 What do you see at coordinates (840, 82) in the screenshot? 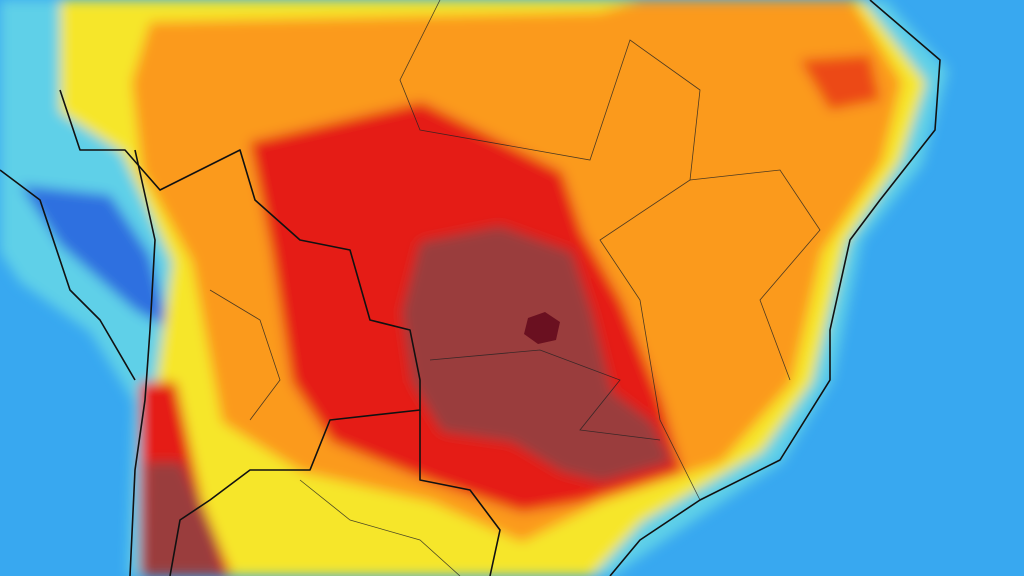
I see `northeast-red` at bounding box center [840, 82].